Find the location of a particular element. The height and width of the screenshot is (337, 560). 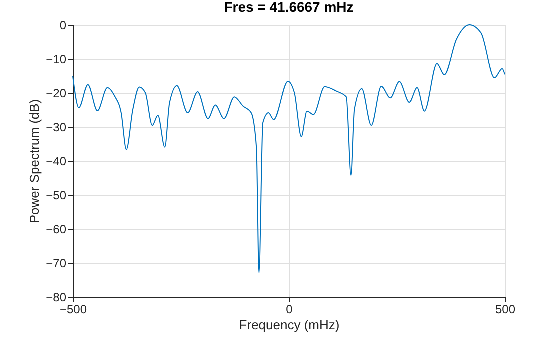

x-tick-label: 500 is located at coordinates (505, 309).